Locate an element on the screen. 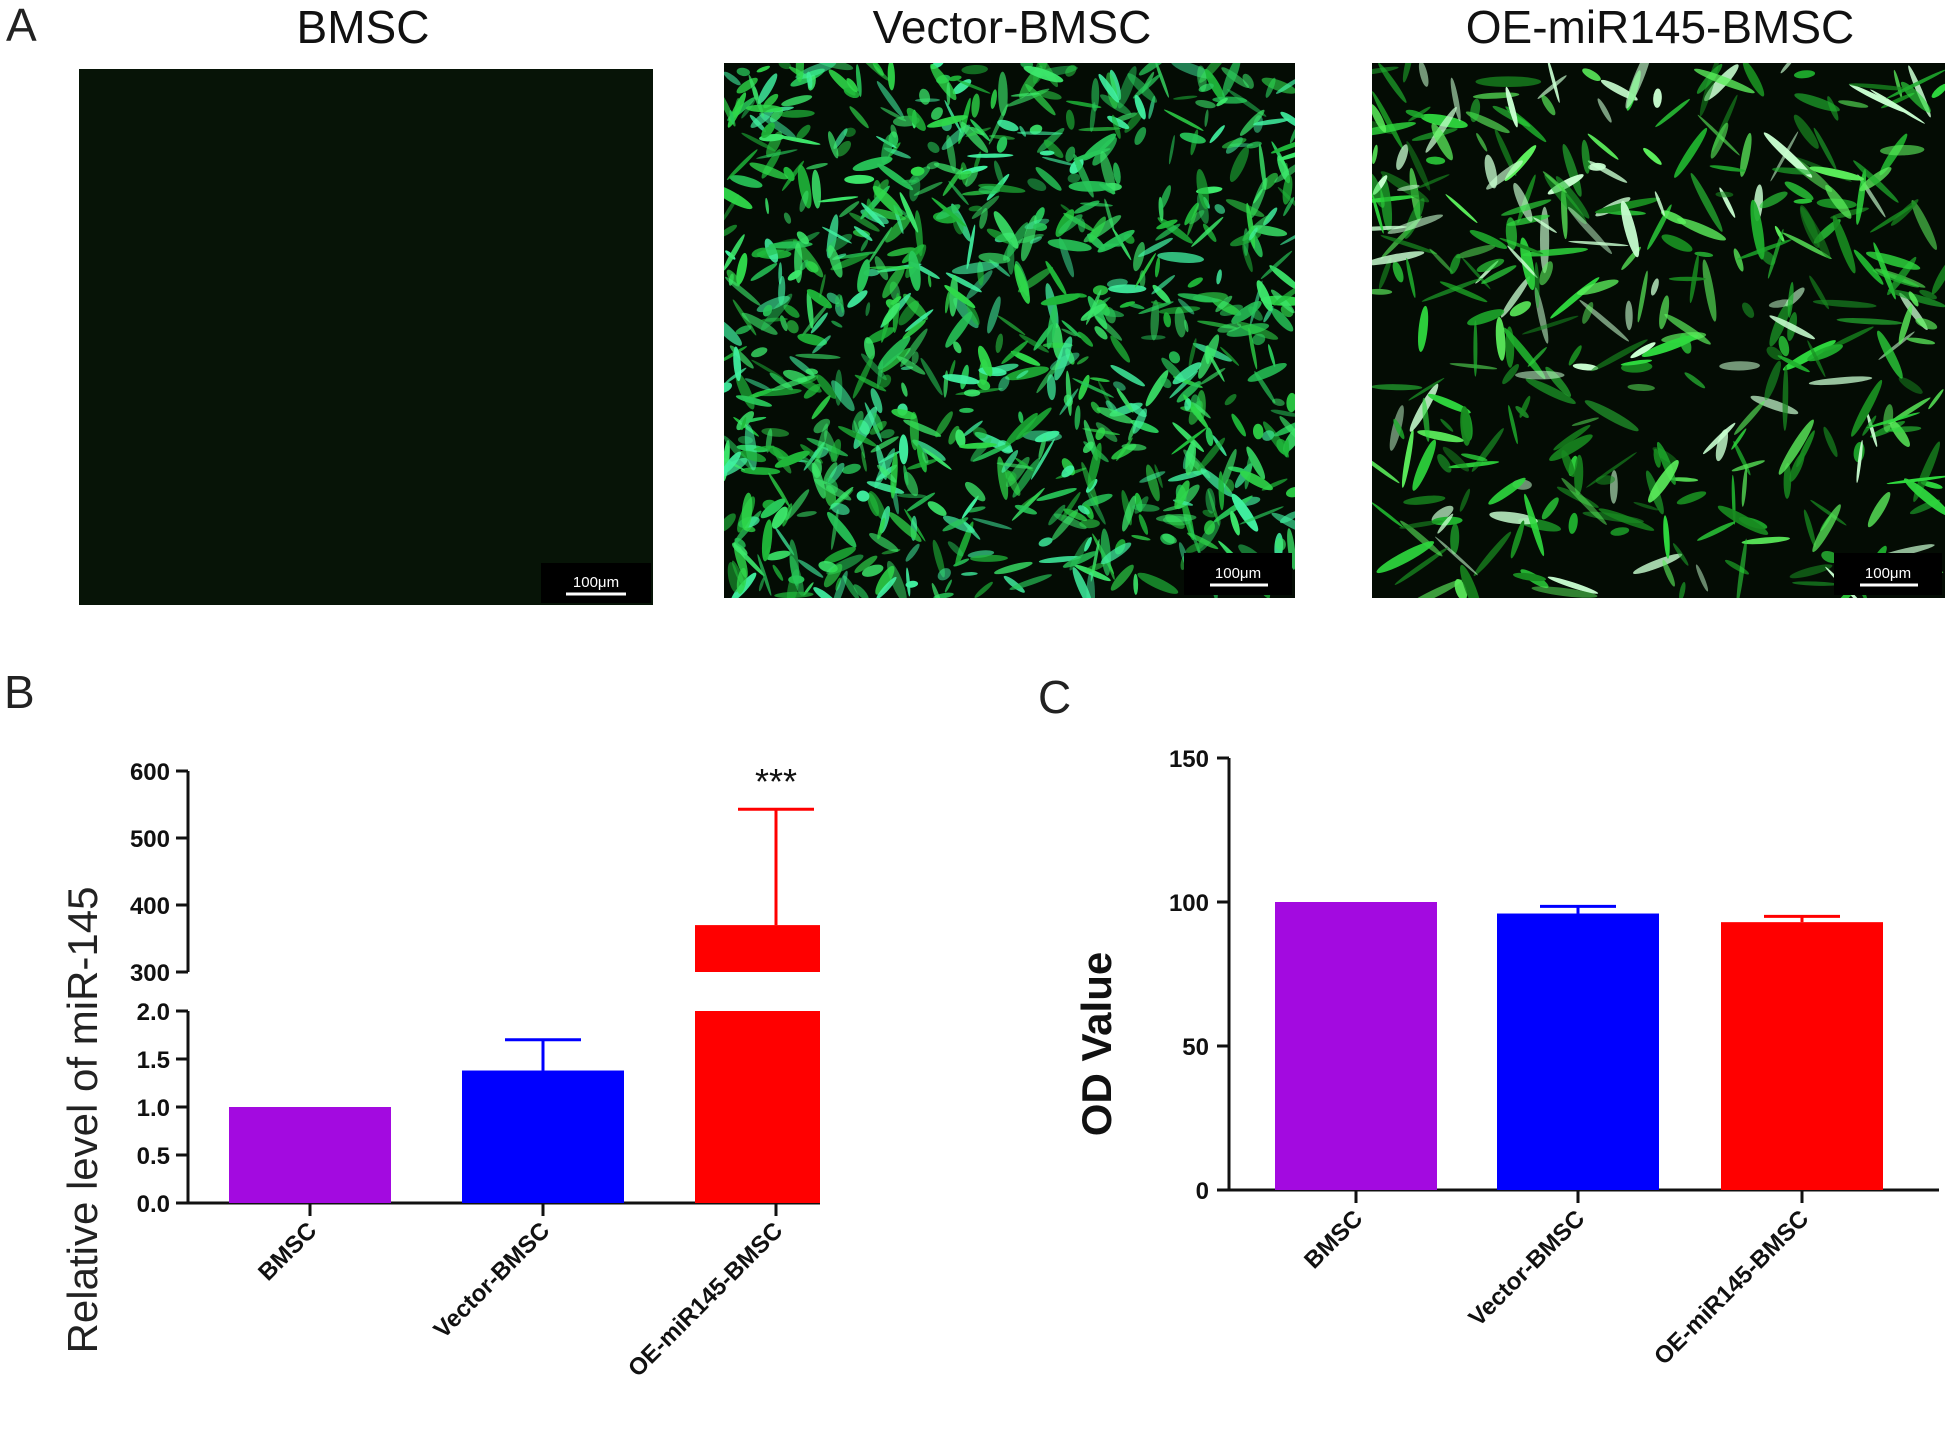 The height and width of the screenshot is (1438, 1946). y-tick-label: 600 is located at coordinates (150, 772).